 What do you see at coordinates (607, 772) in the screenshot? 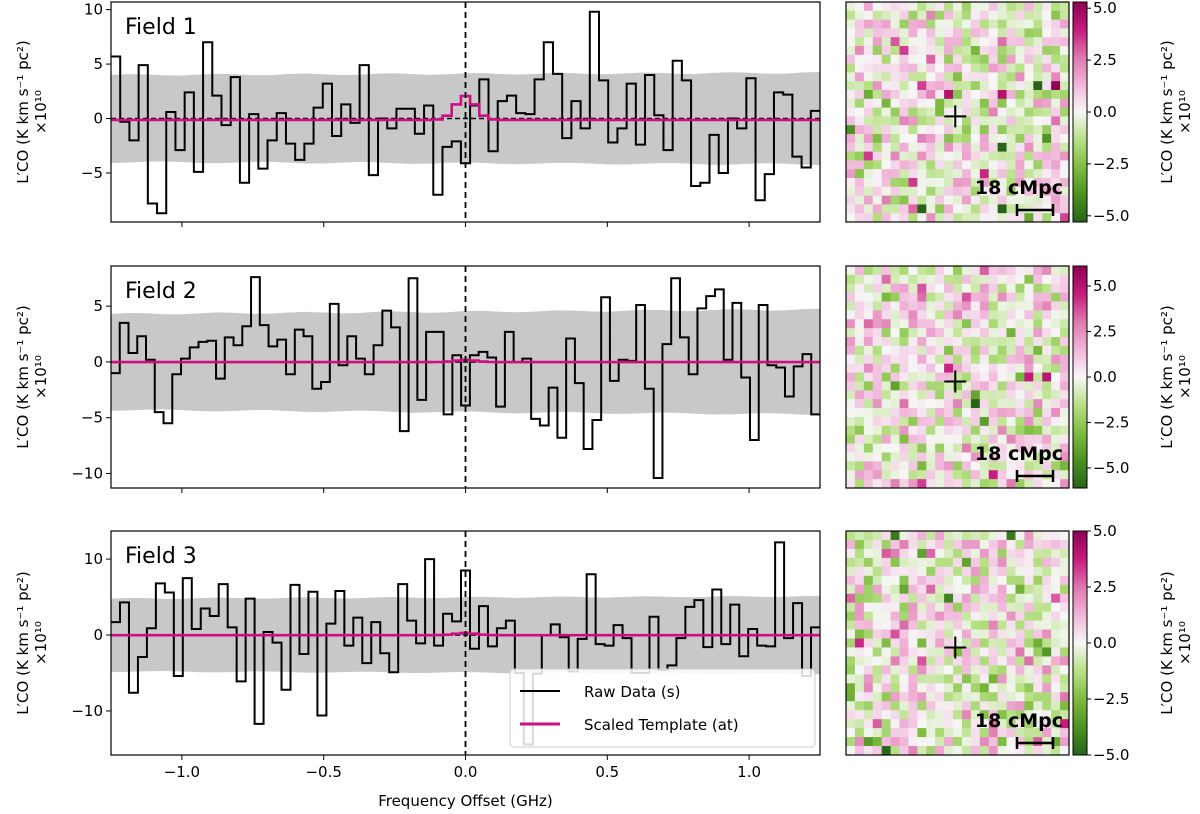
I see `x-tick-label: 0.5` at bounding box center [607, 772].